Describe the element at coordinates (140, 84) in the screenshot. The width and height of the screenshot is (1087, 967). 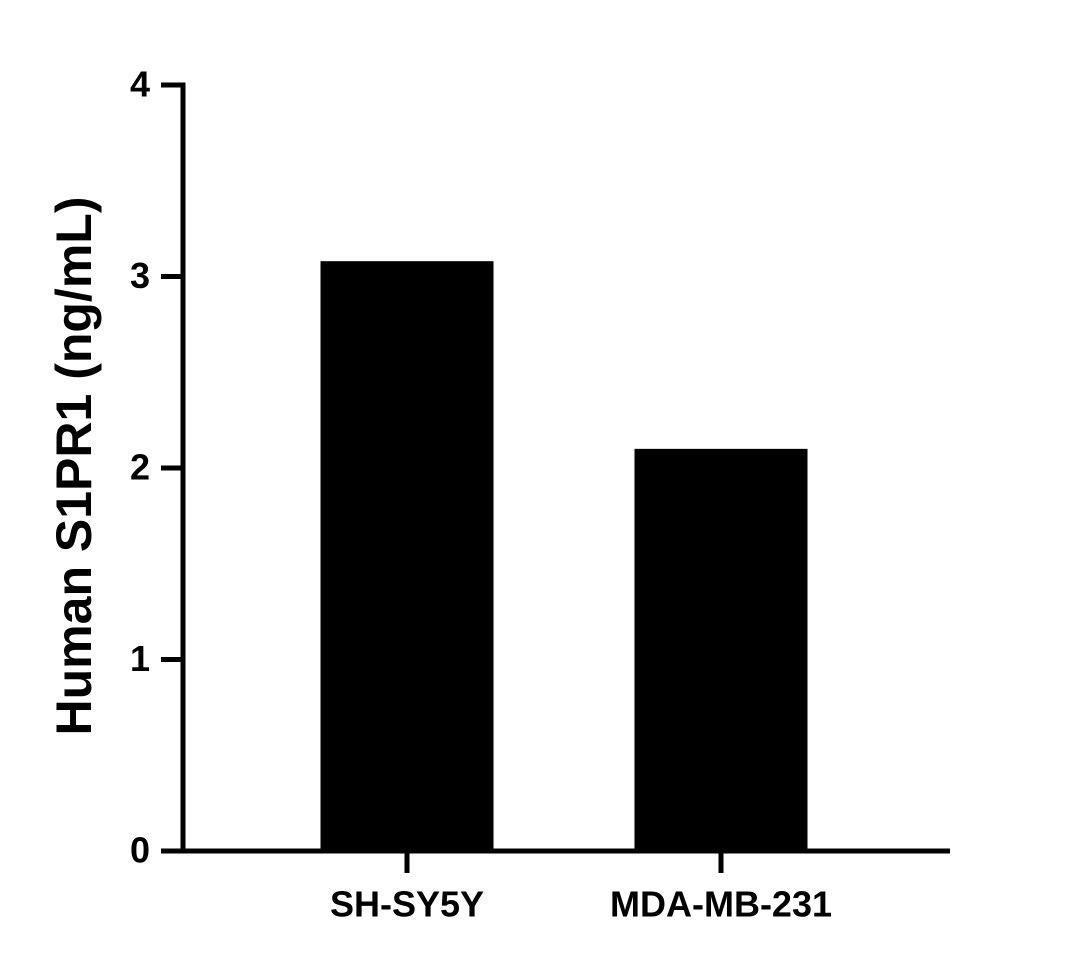
I see `y-tick-label: 4` at that location.